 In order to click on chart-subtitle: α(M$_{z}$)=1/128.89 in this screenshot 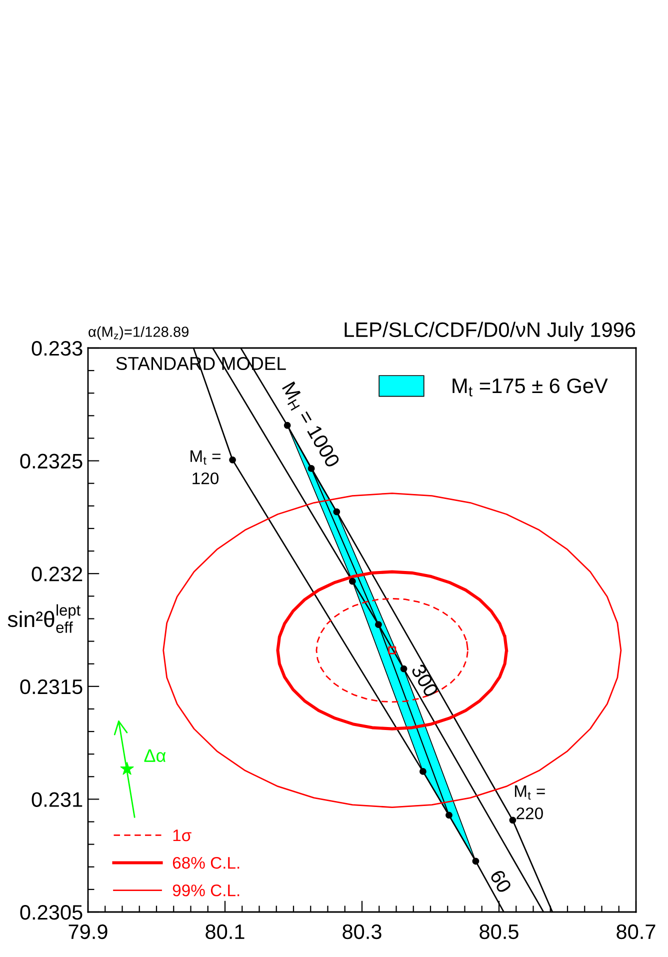, I will do `click(138, 333)`.